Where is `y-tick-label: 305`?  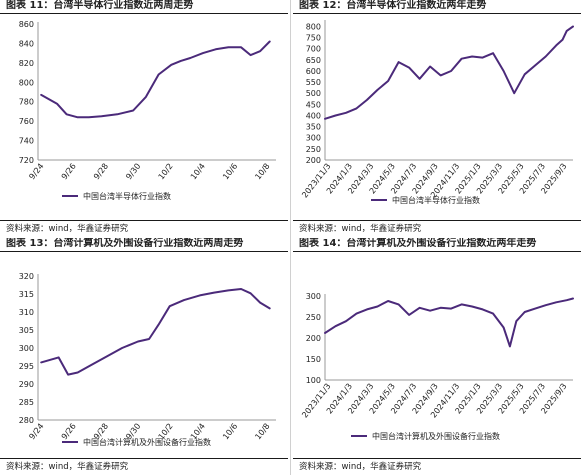 y-tick-label: 305 is located at coordinates (26, 330).